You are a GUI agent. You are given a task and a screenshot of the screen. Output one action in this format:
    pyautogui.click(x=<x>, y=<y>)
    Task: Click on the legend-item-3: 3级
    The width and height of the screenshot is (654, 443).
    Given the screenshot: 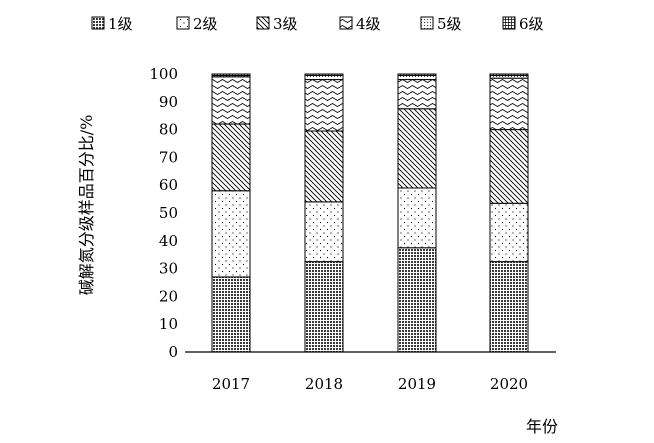 What is the action you would take?
    pyautogui.click(x=277, y=24)
    